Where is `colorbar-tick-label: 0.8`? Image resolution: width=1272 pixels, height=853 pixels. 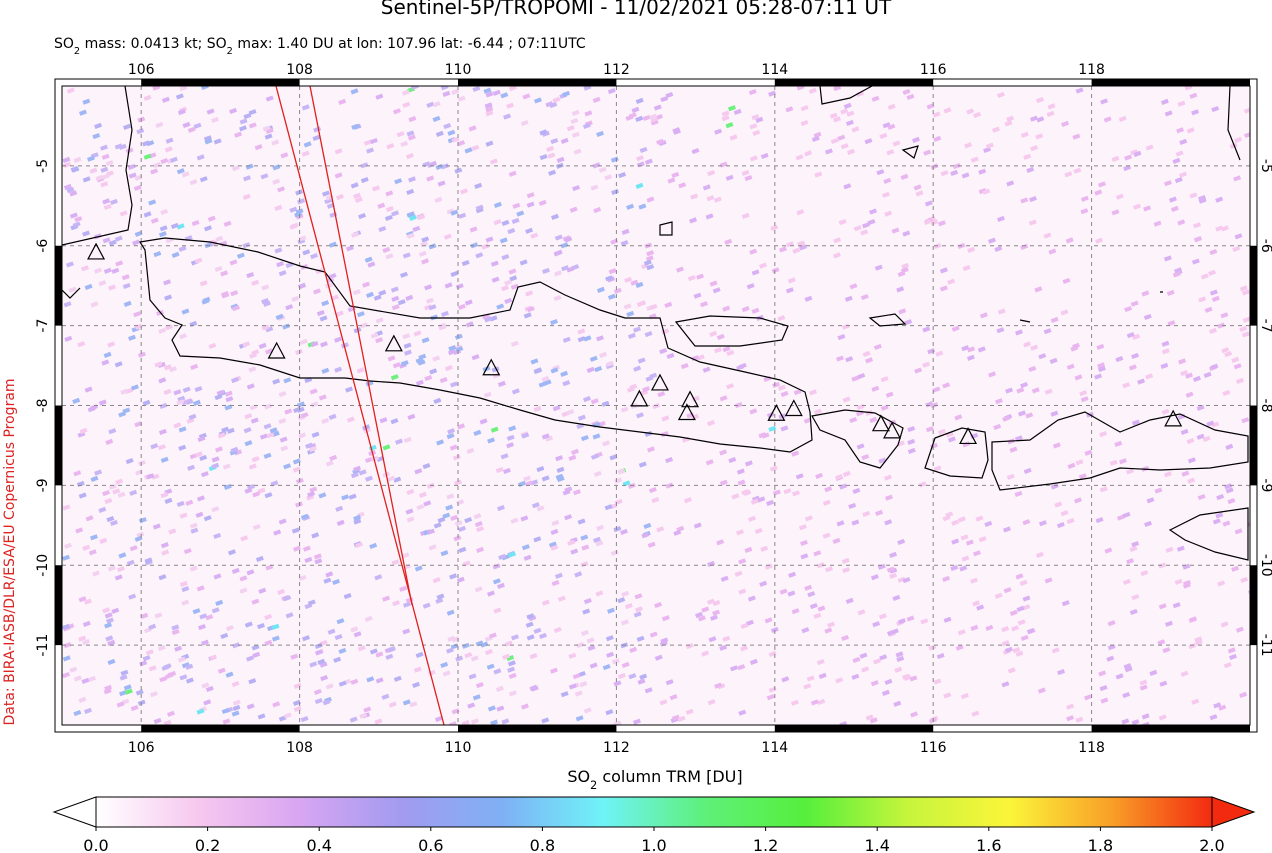 colorbar-tick-label: 0.8 is located at coordinates (542, 844).